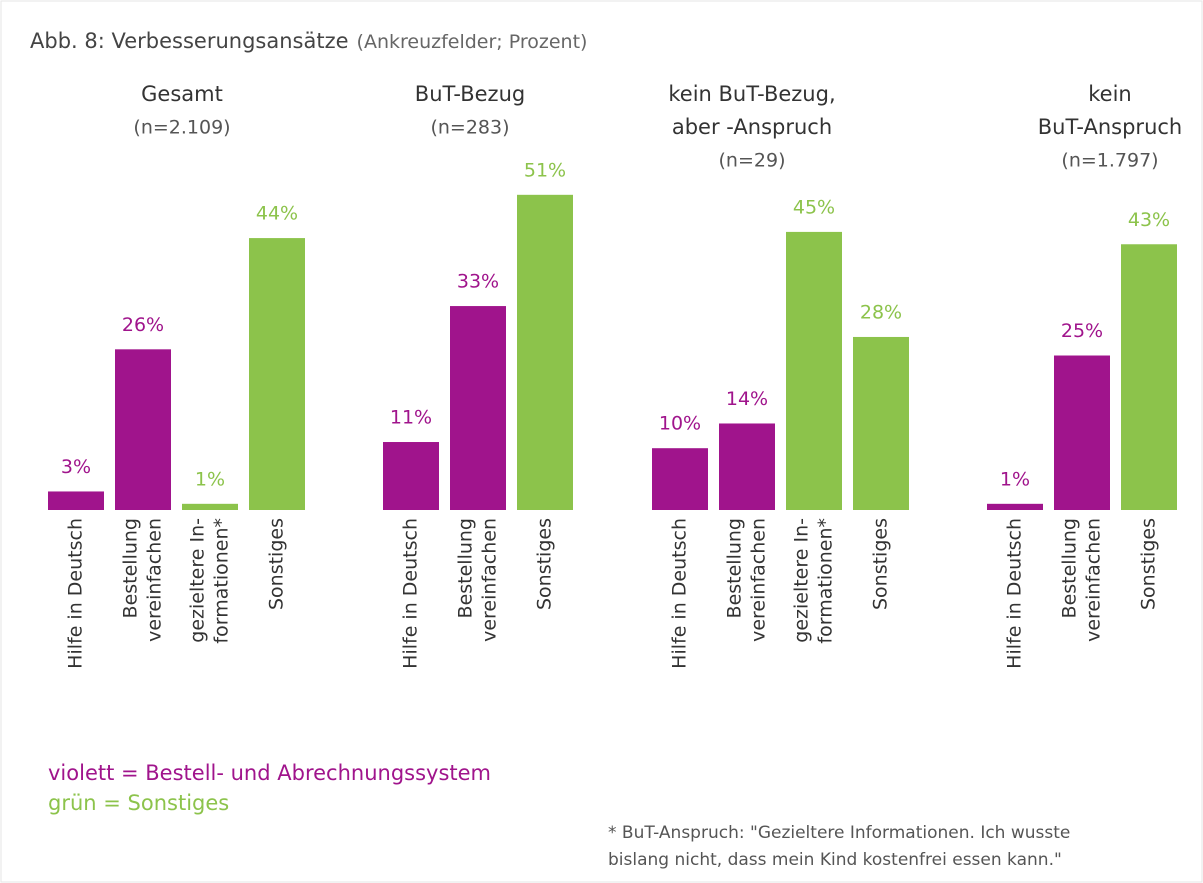  Describe the element at coordinates (1110, 127) in the screenshot. I see `panel-title: BuT-Anspruch` at that location.